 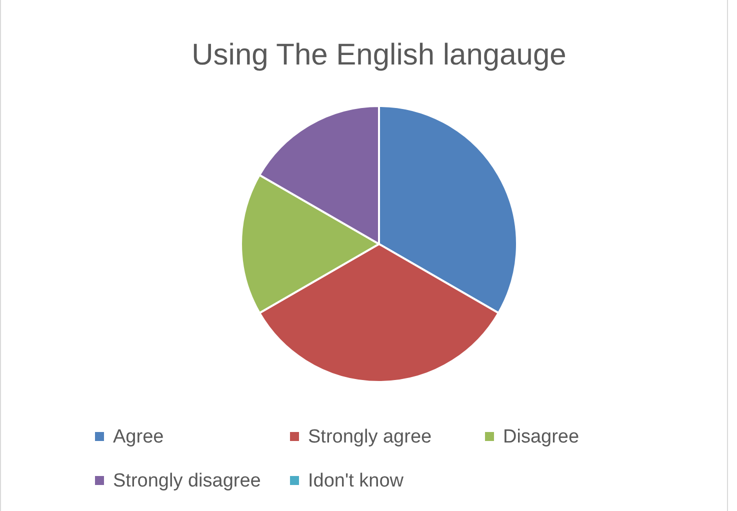 I want to click on legend-label: Idon't know, so click(x=356, y=481).